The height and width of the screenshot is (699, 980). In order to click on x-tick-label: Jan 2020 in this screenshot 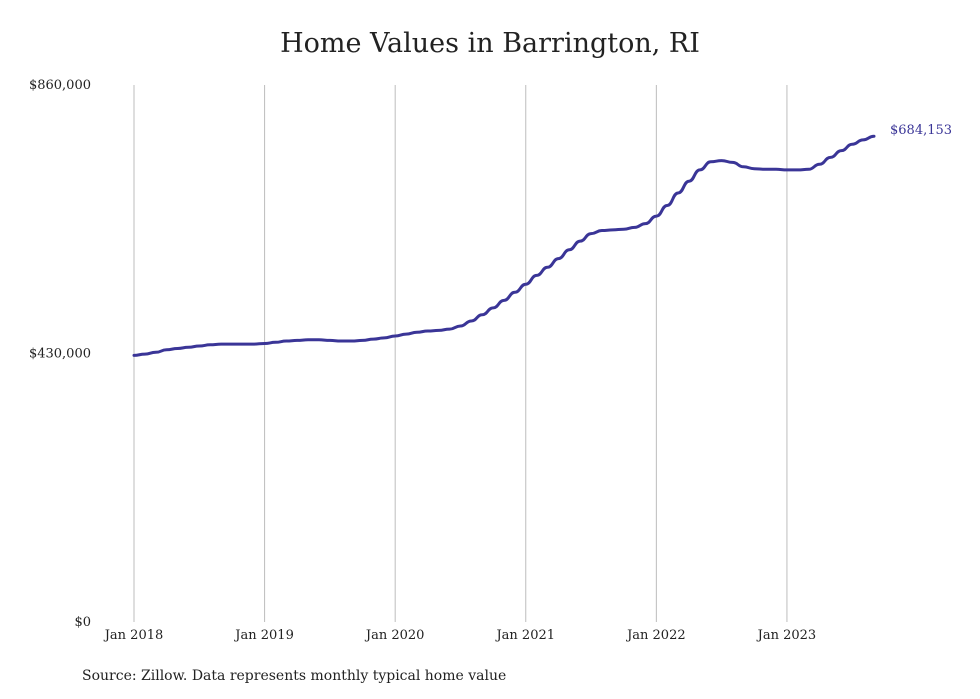, I will do `click(394, 635)`.